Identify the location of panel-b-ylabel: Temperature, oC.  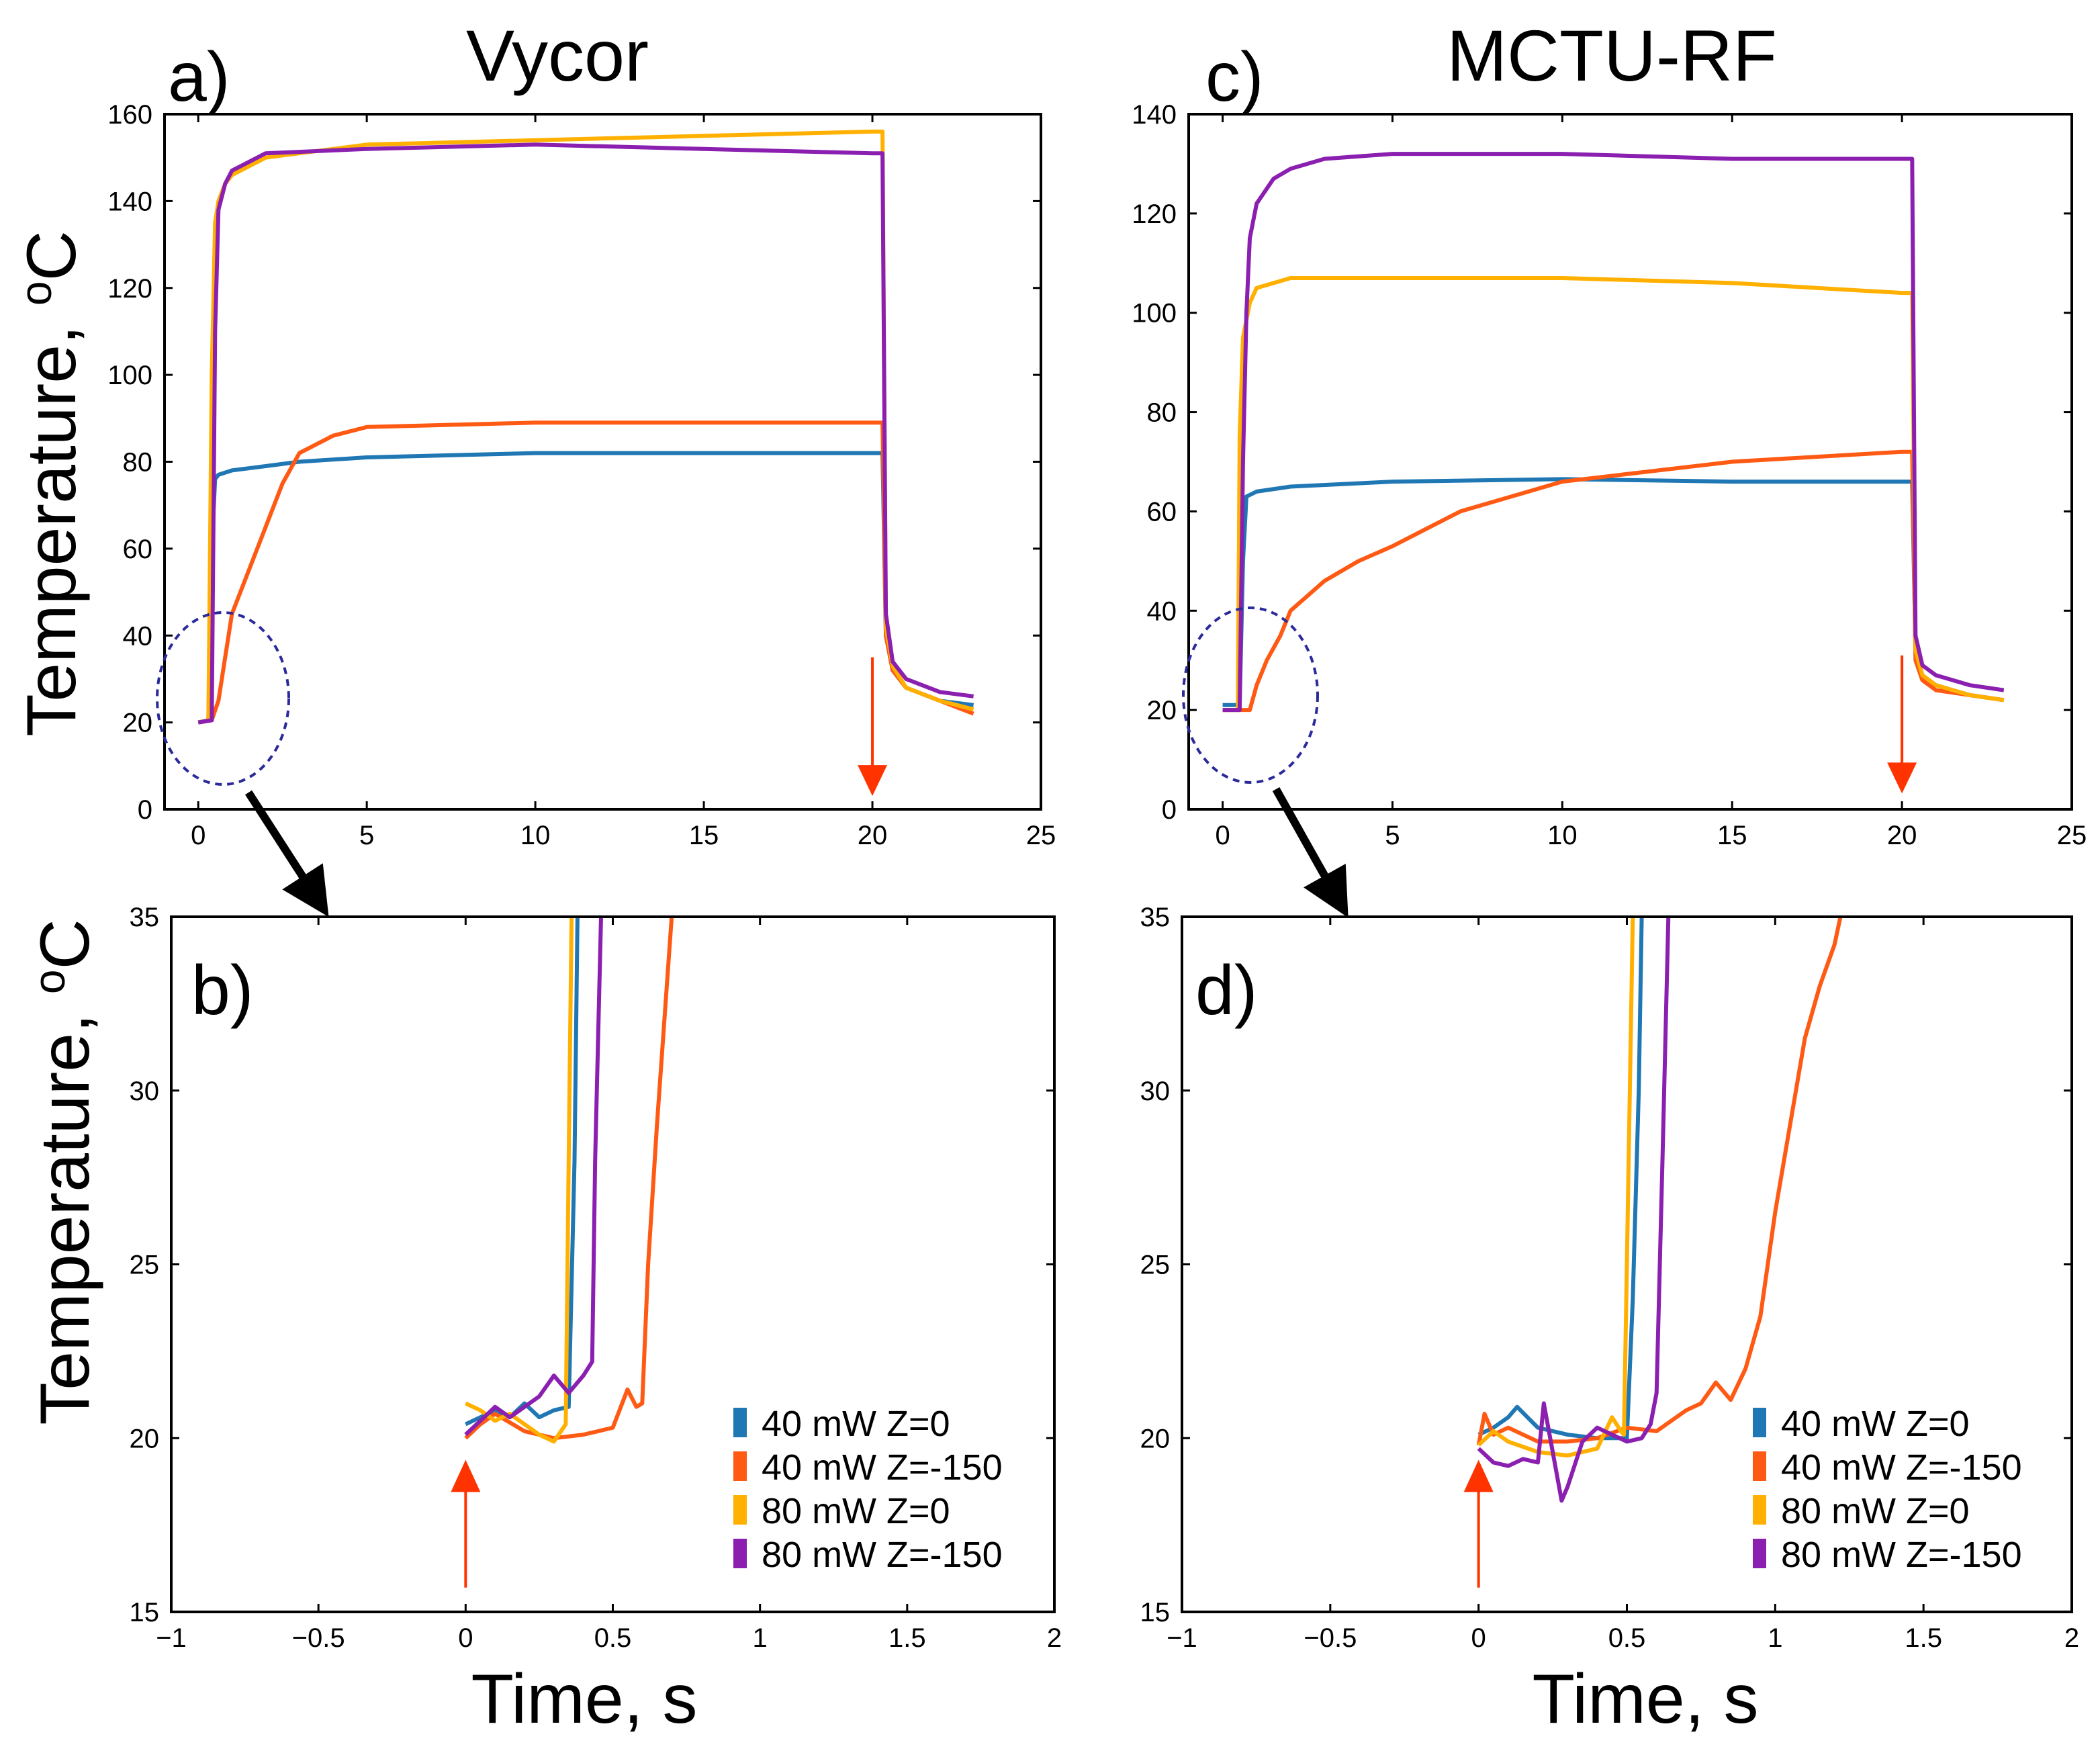
(64, 1172).